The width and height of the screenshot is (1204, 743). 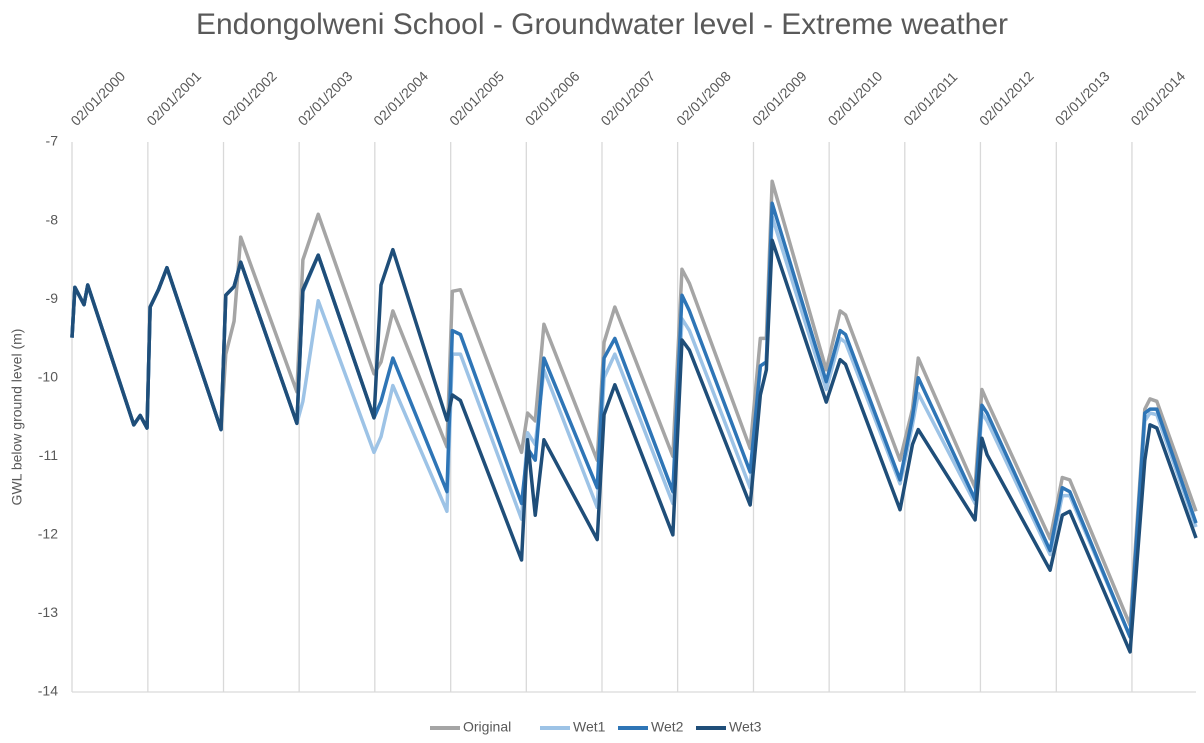 I want to click on x-tick-label: 02/01/2007, so click(x=627, y=98).